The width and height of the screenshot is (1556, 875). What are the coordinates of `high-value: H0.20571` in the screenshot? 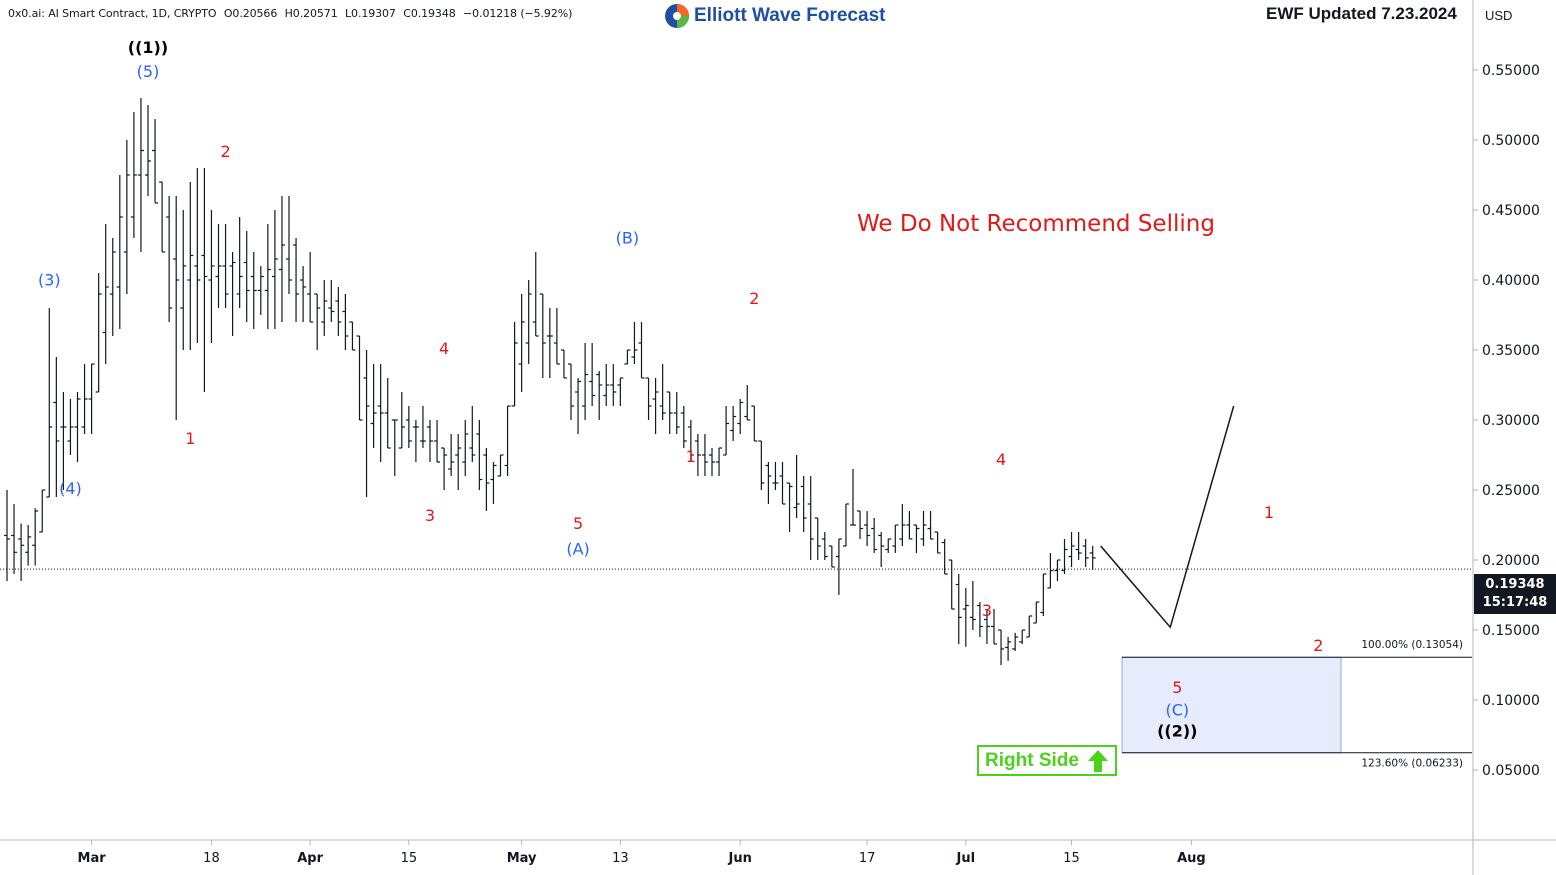 It's located at (311, 13).